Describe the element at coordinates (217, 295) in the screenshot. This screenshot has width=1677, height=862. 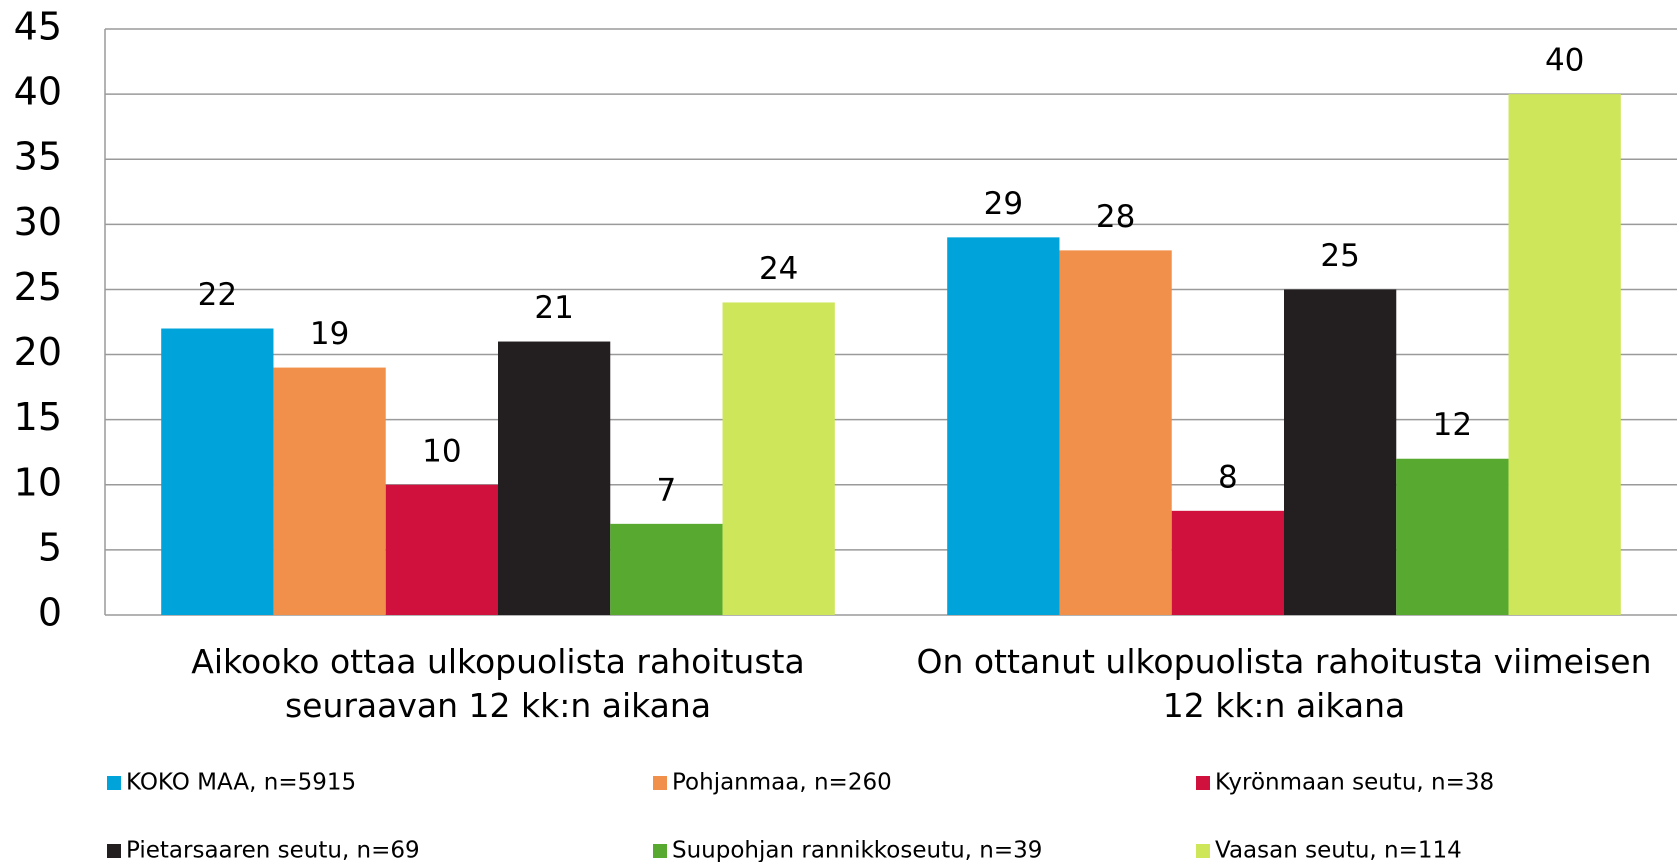
I see `data-label: 22` at that location.